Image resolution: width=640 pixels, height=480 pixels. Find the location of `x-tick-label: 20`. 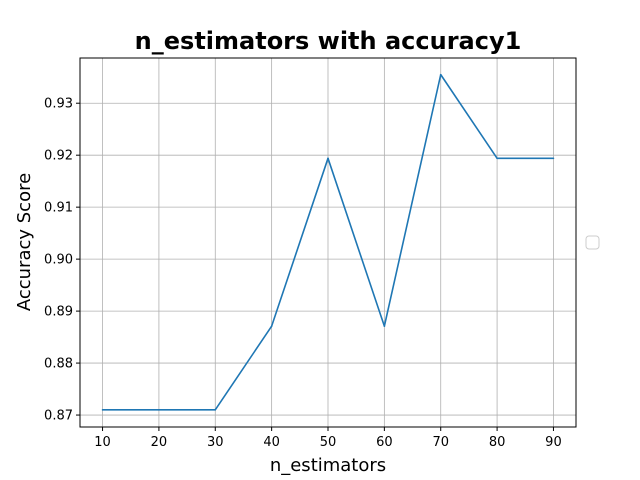

x-tick-label: 20 is located at coordinates (159, 442).